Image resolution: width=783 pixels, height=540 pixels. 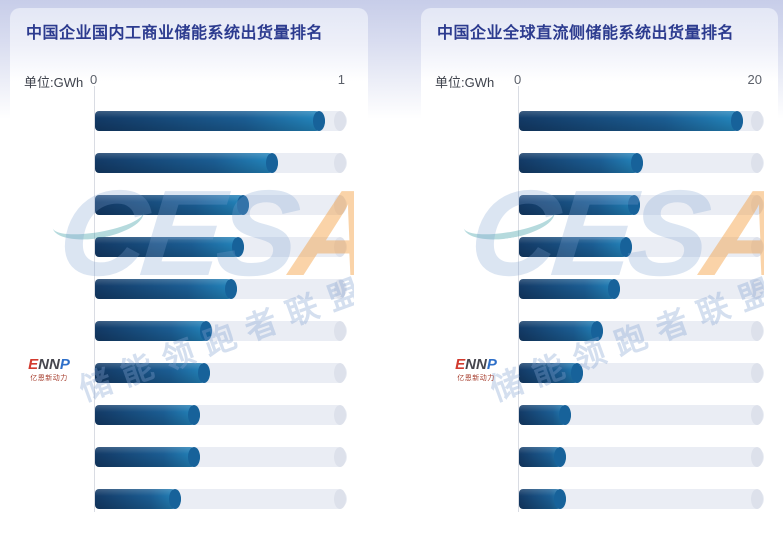 What do you see at coordinates (175, 33) in the screenshot?
I see `chart-title: 中国企业国内工商业储能系统出货量排名` at bounding box center [175, 33].